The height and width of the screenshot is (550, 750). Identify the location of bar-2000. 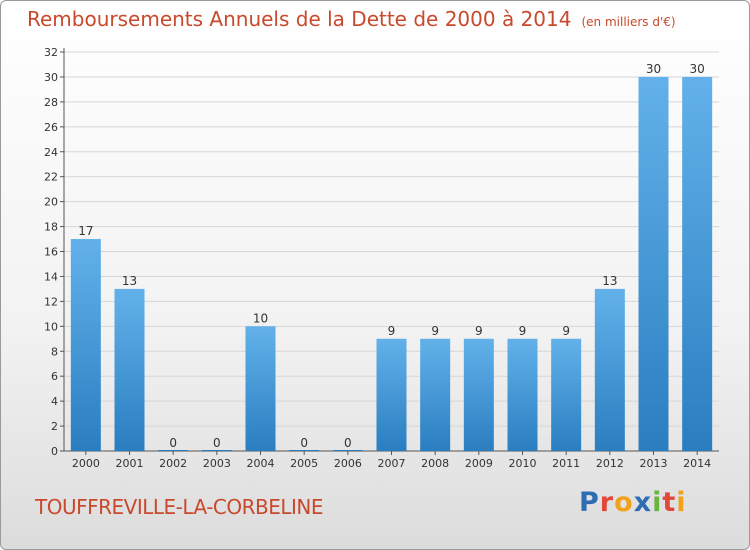
(85, 345).